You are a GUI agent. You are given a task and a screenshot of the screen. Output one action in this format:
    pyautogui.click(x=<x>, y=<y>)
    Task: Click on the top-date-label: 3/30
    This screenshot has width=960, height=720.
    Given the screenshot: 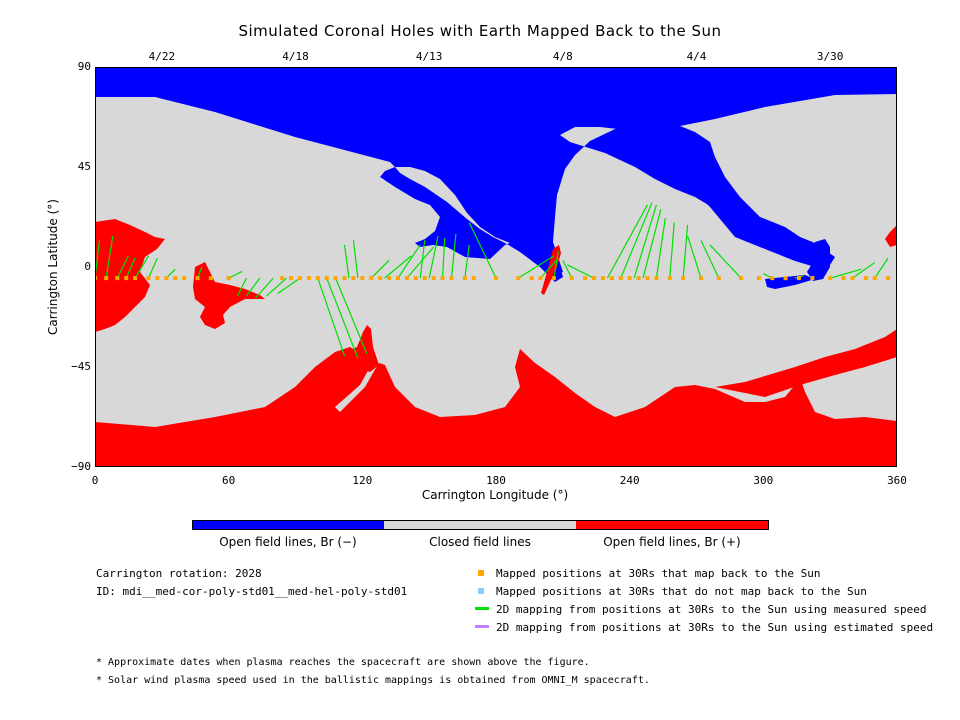 What is the action you would take?
    pyautogui.click(x=830, y=56)
    